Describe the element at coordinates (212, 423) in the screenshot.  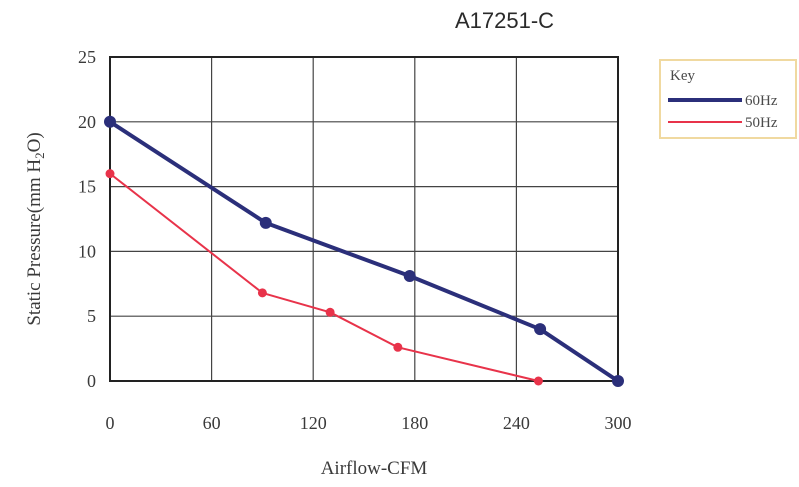
I see `x-tick-label: 60` at that location.